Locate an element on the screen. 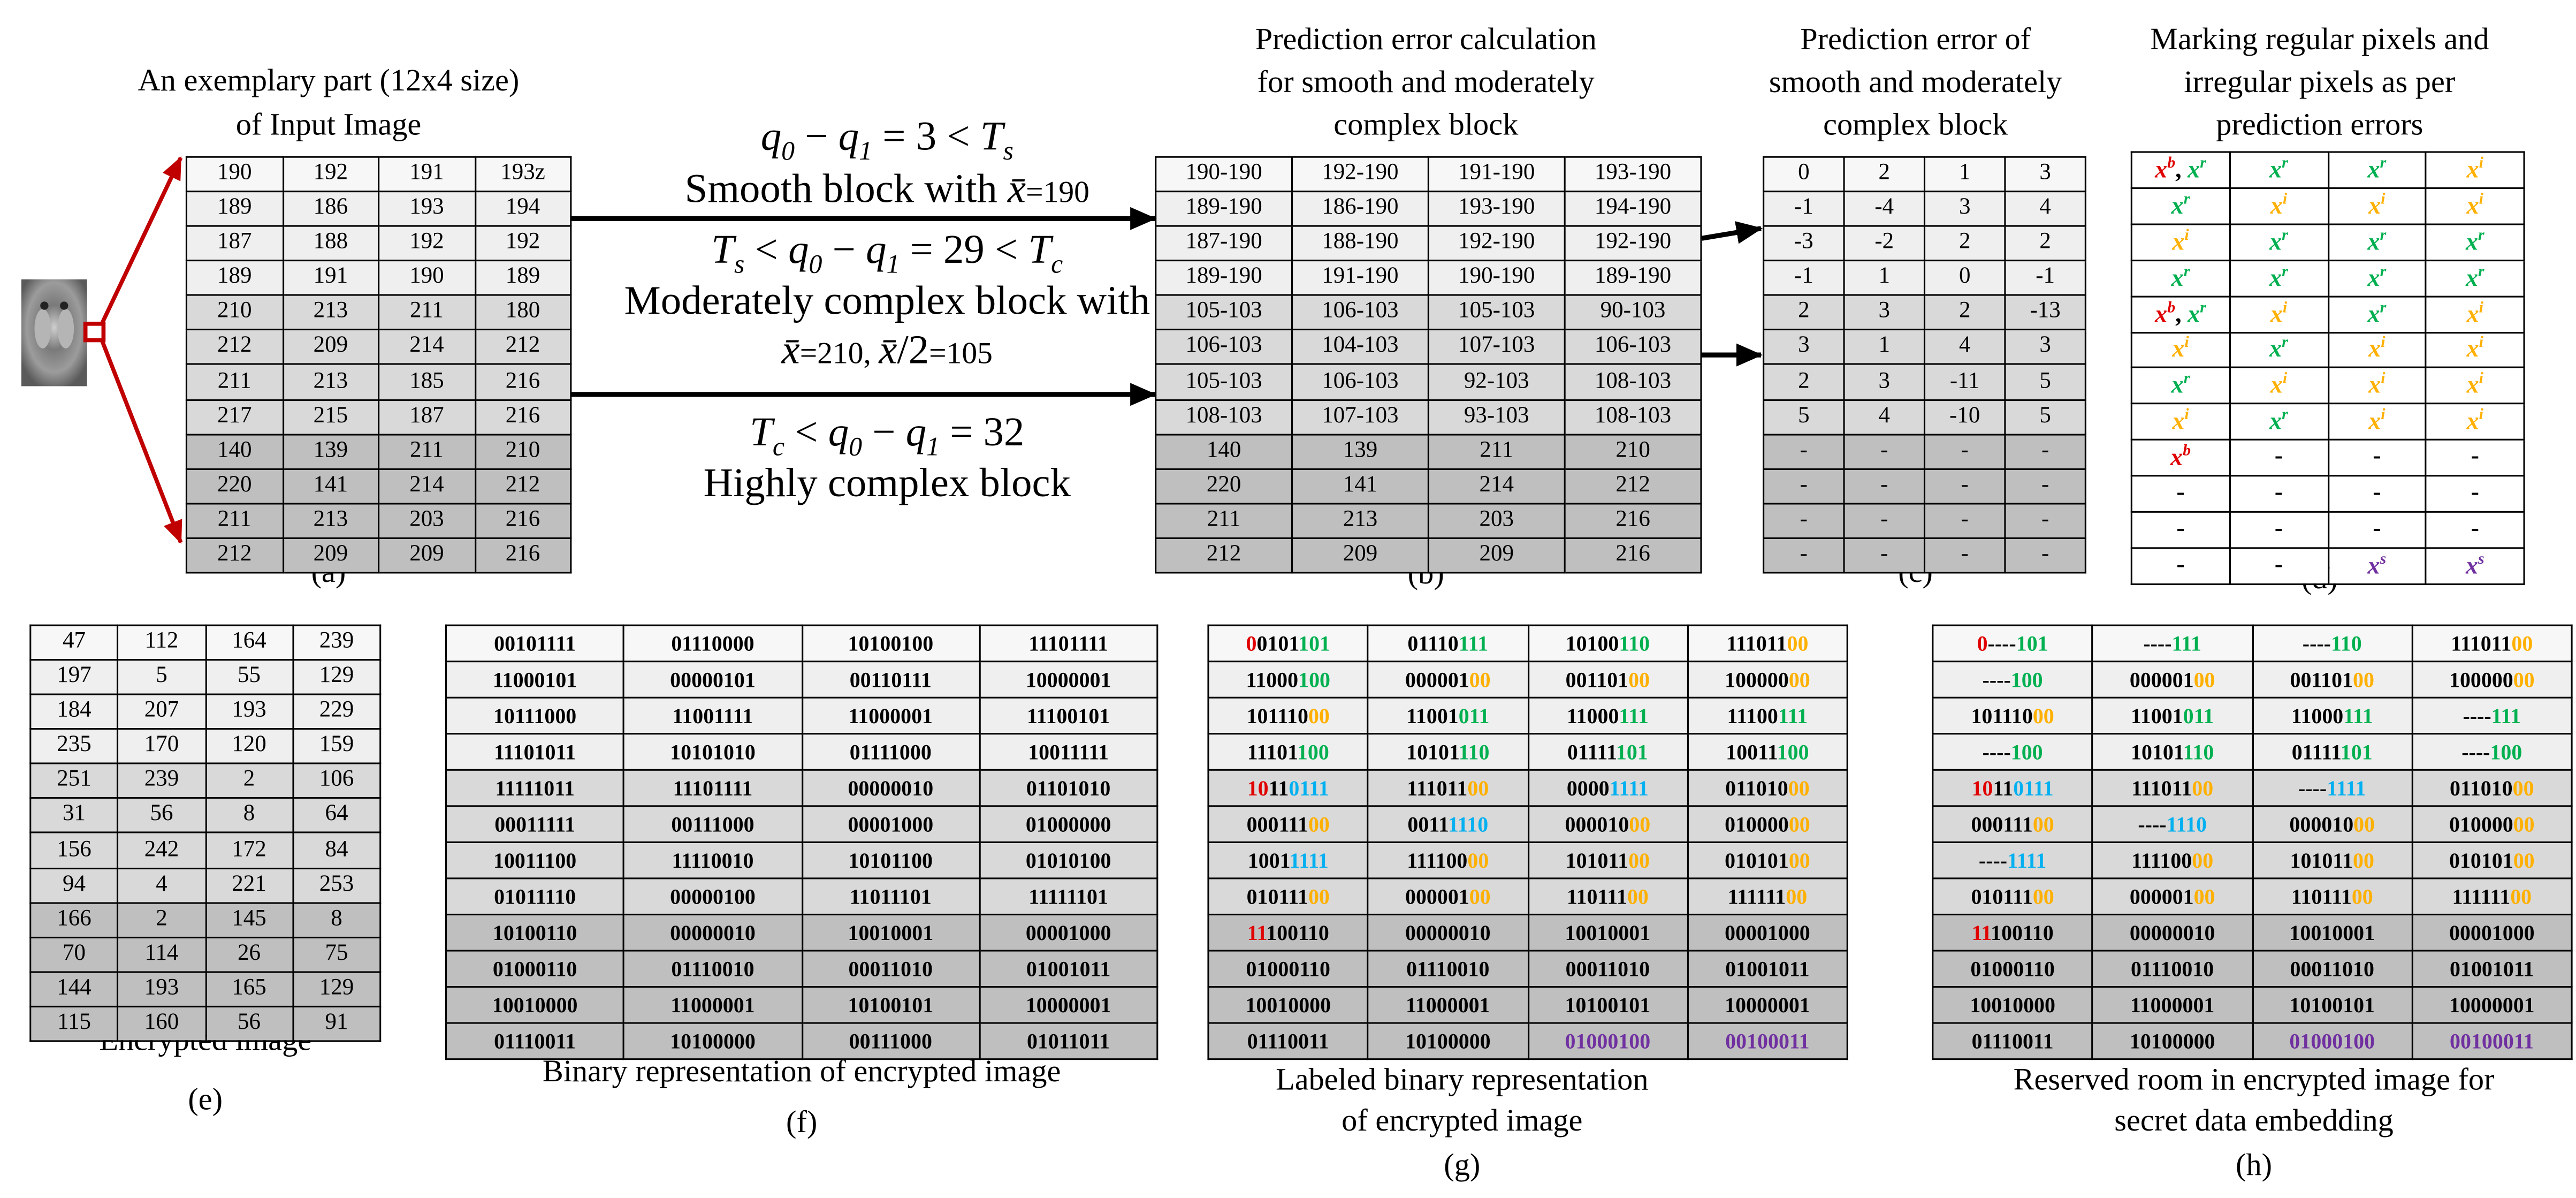 The image size is (2576, 1198). table-cell: 1 is located at coordinates (1884, 278).